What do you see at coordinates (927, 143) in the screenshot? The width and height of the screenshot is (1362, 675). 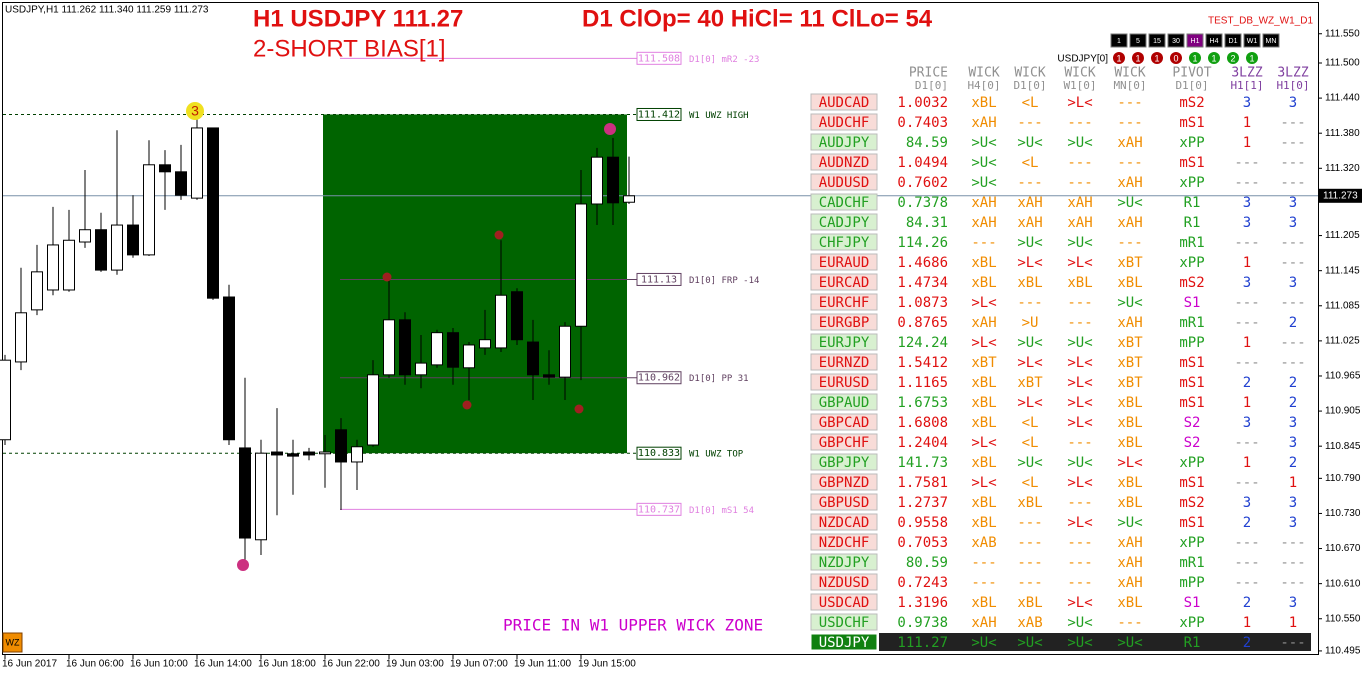 I see `price-cell: 84.59` at bounding box center [927, 143].